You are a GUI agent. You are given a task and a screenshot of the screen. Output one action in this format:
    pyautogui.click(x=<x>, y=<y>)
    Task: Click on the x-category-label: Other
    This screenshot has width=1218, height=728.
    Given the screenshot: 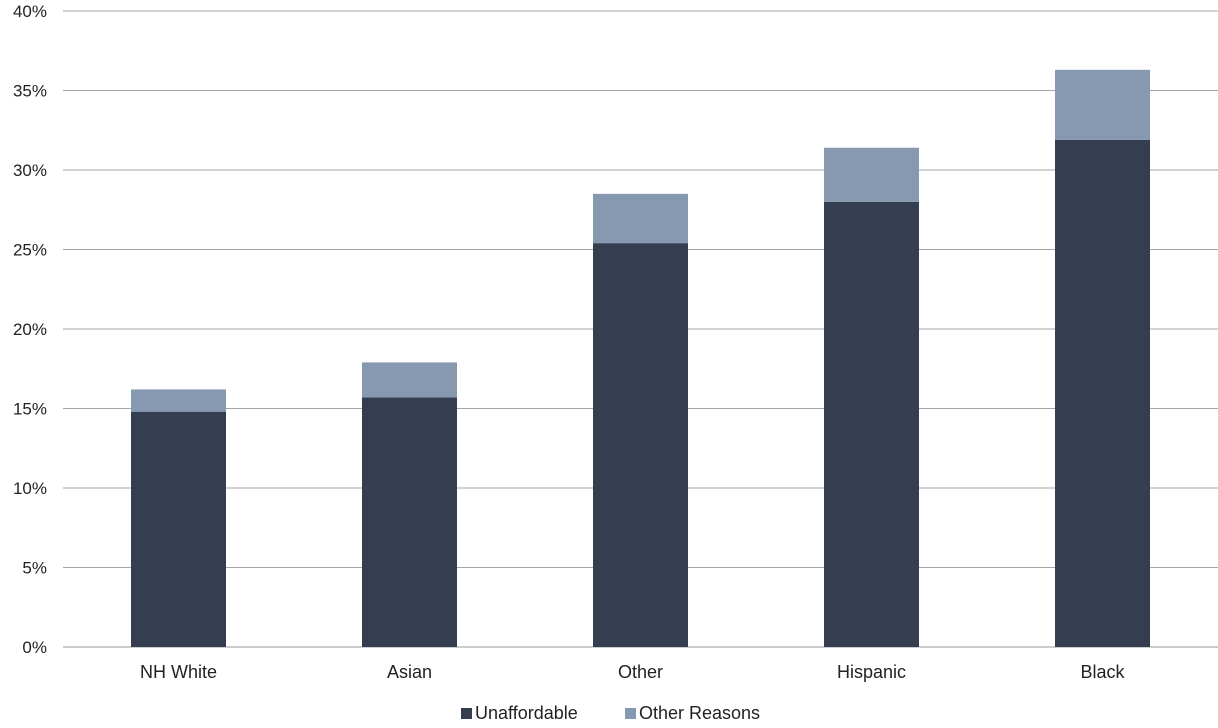 What is the action you would take?
    pyautogui.click(x=640, y=672)
    